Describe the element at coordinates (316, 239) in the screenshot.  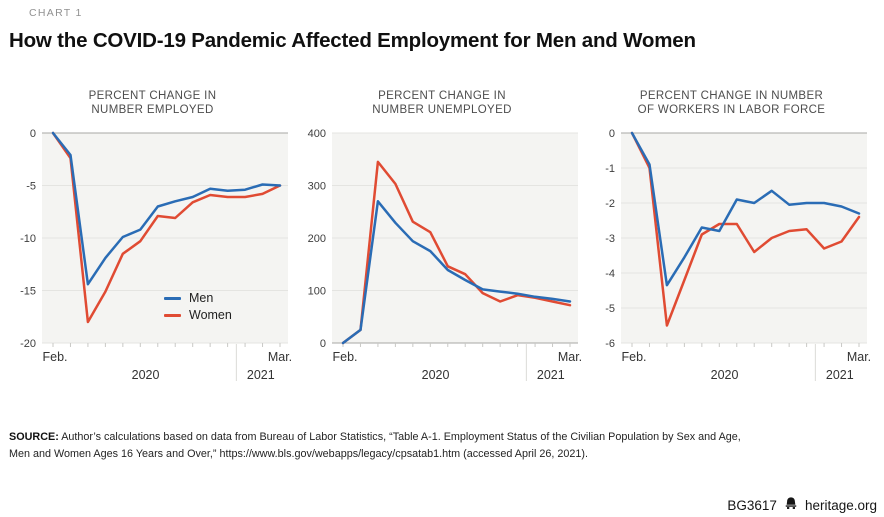
I see `svg-text: 200` at that location.